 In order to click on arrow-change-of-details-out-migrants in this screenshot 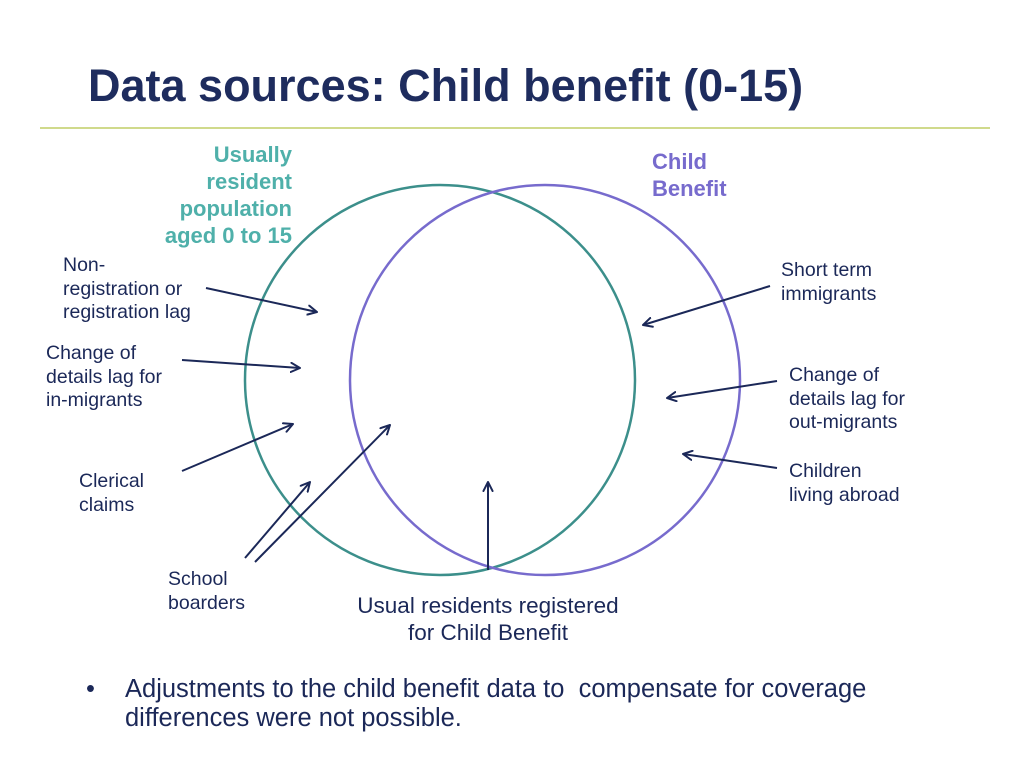, I will do `click(722, 389)`.